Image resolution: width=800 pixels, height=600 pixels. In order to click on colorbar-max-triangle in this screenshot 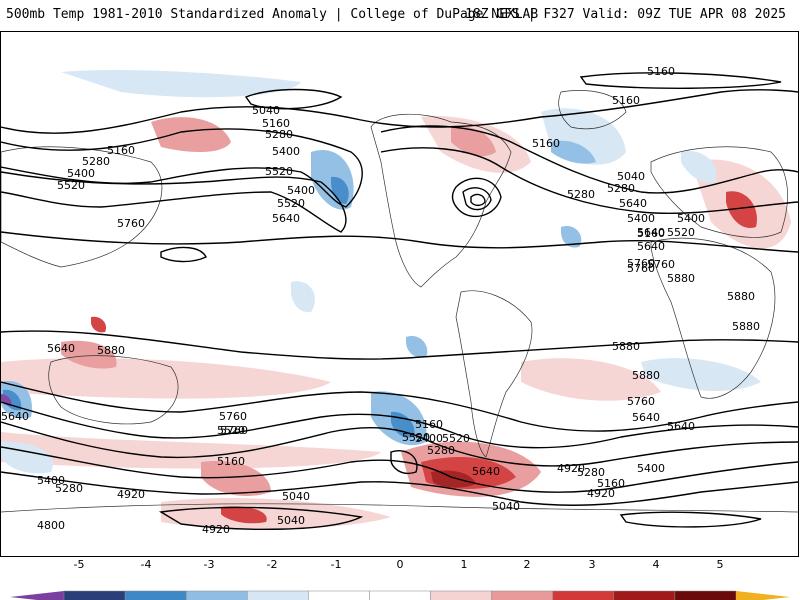, I will do `click(763, 595)`.